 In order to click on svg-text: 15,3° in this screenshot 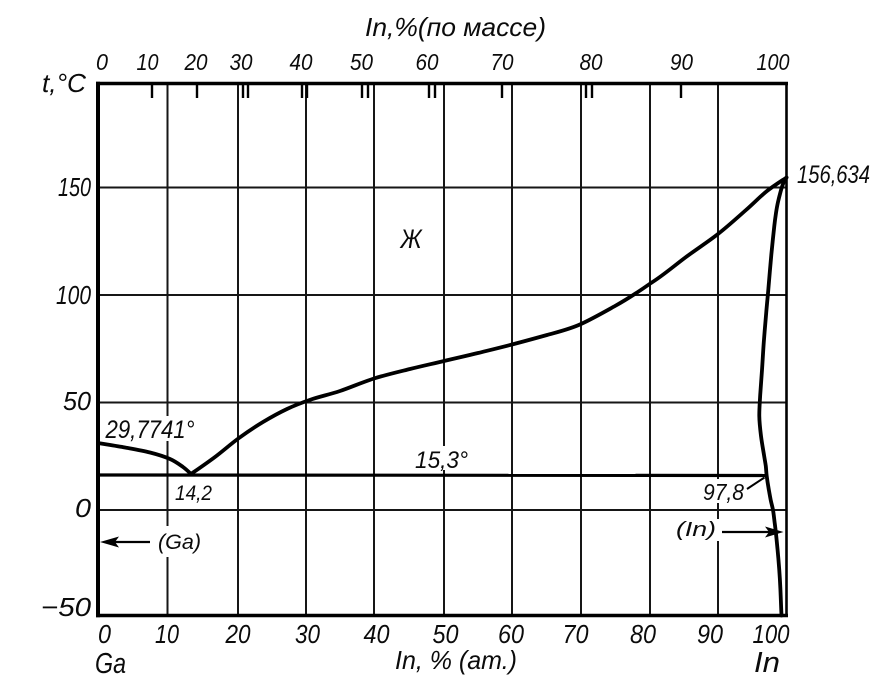, I will do `click(441, 460)`.